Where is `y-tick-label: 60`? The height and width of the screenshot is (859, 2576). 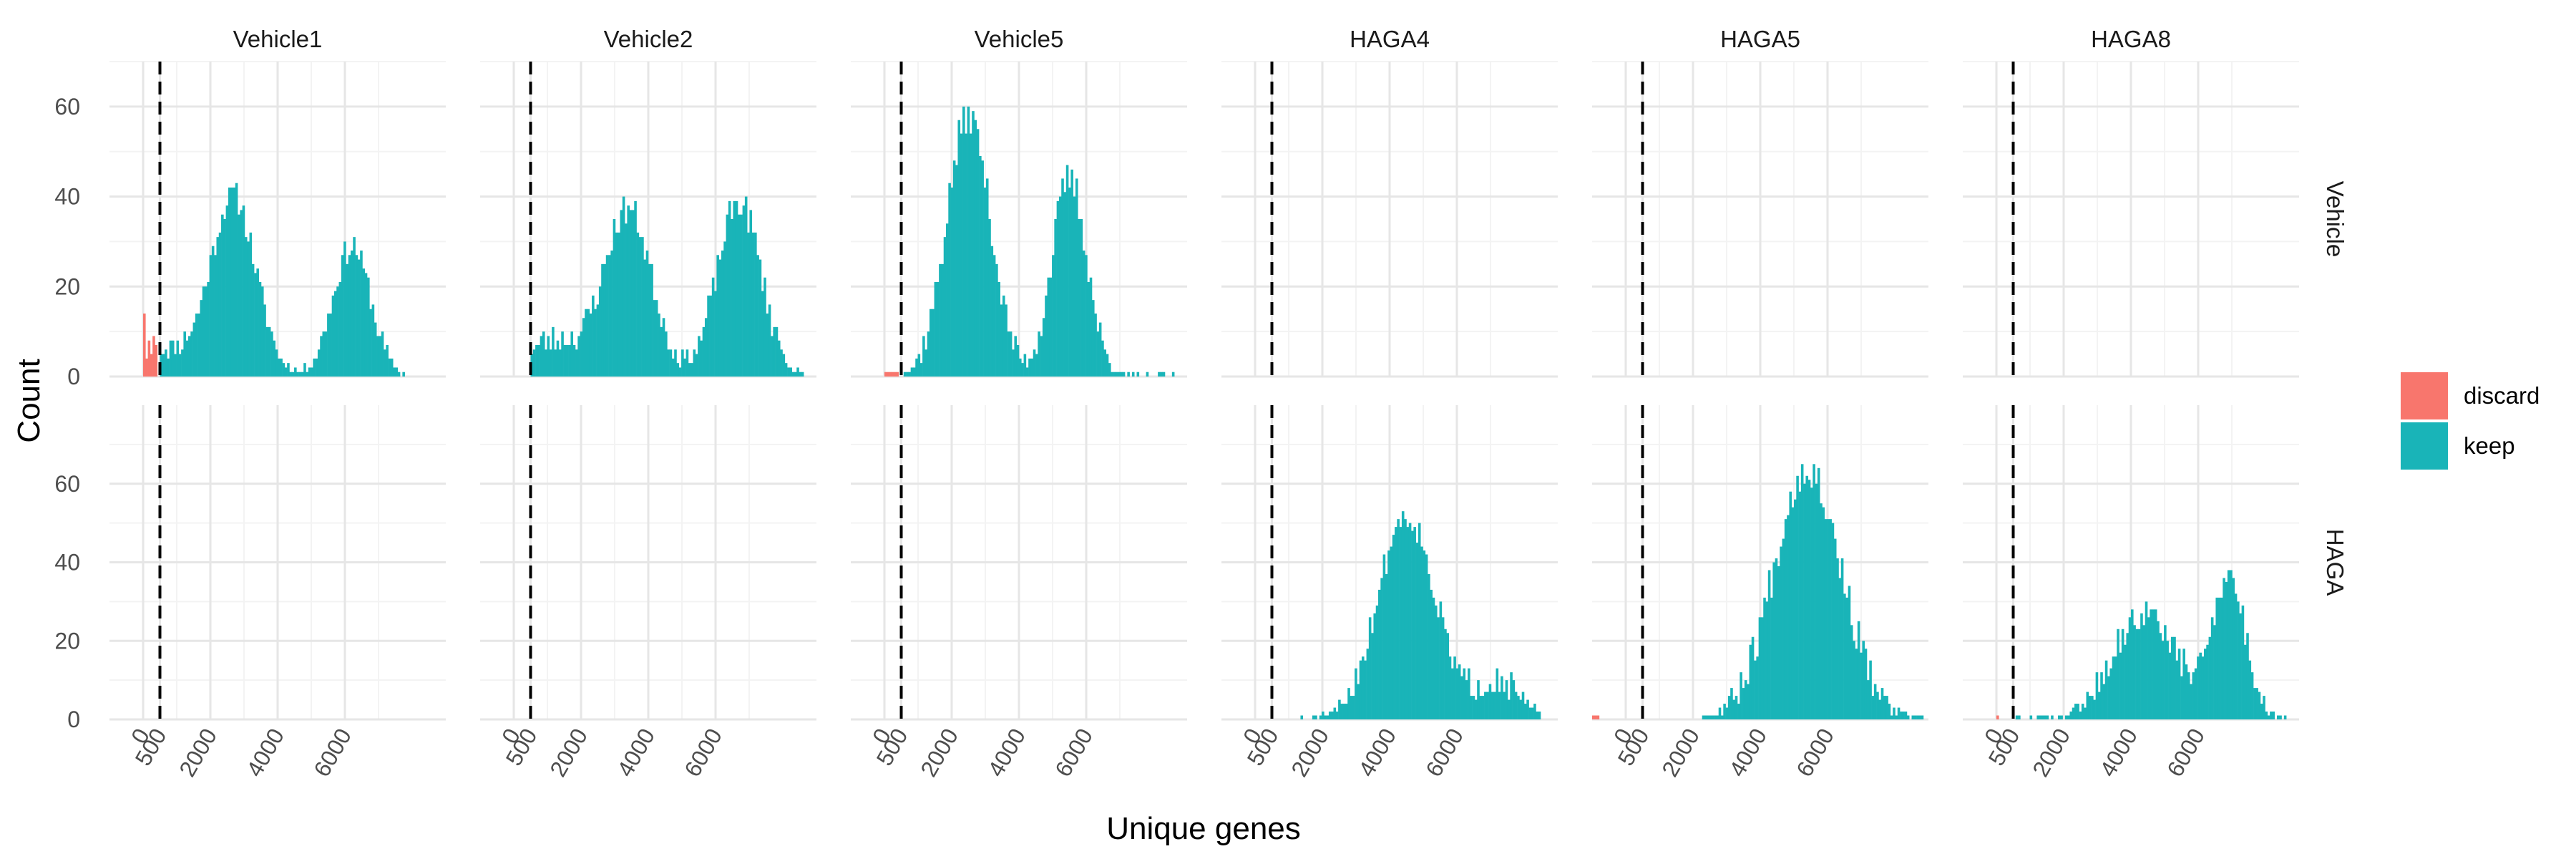
y-tick-label: 60 is located at coordinates (67, 107).